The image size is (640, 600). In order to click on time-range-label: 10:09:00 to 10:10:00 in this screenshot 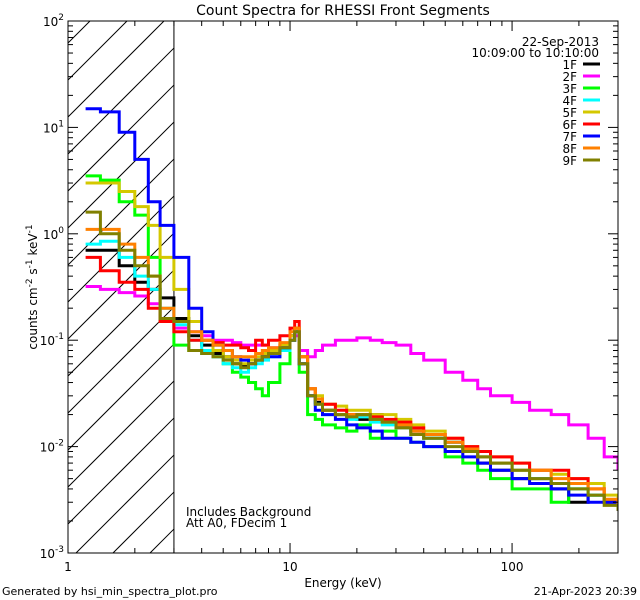, I will do `click(535, 53)`.